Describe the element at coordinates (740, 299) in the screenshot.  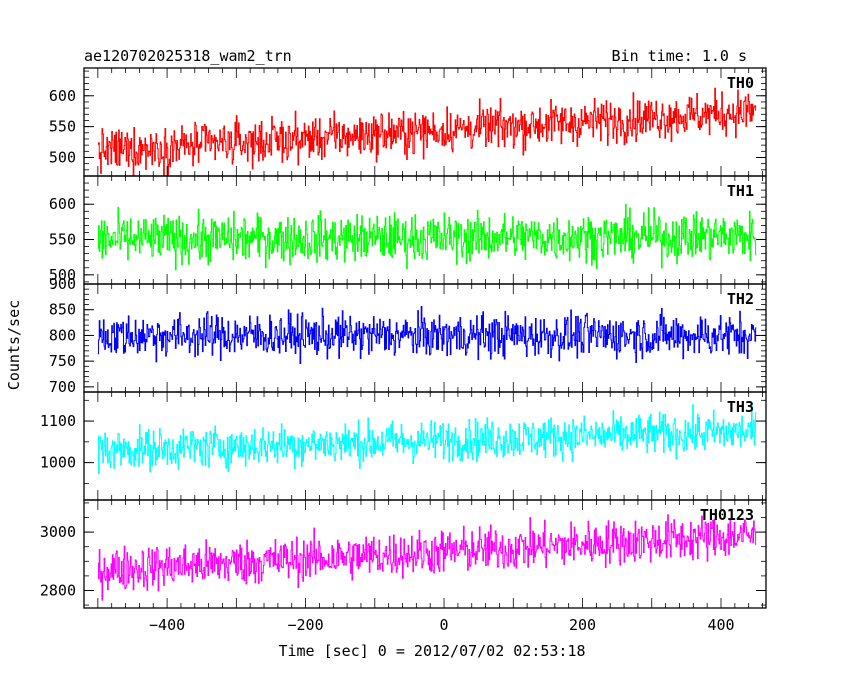
I see `panel-label-th2: TH2` at that location.